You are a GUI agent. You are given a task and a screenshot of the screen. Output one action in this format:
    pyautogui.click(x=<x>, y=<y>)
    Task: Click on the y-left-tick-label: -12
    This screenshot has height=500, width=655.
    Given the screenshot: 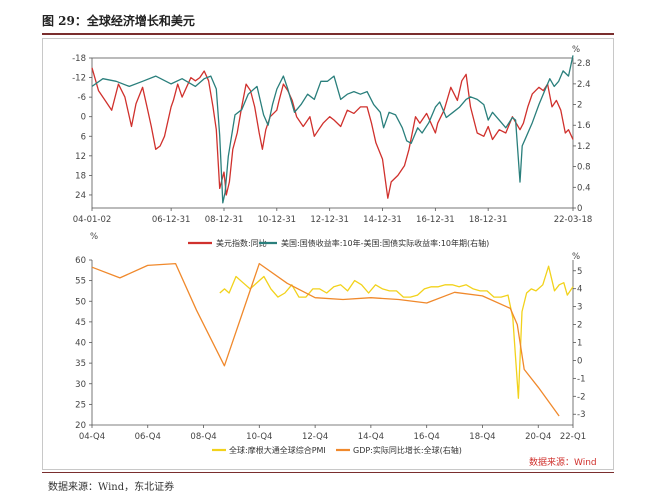 What is the action you would take?
    pyautogui.click(x=79, y=79)
    